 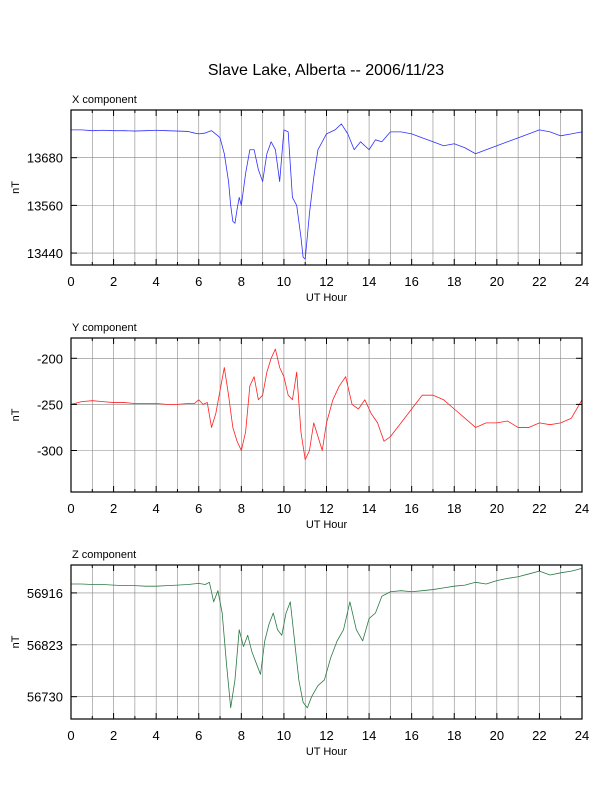 I want to click on y-tick-label: 13440, so click(x=45, y=253).